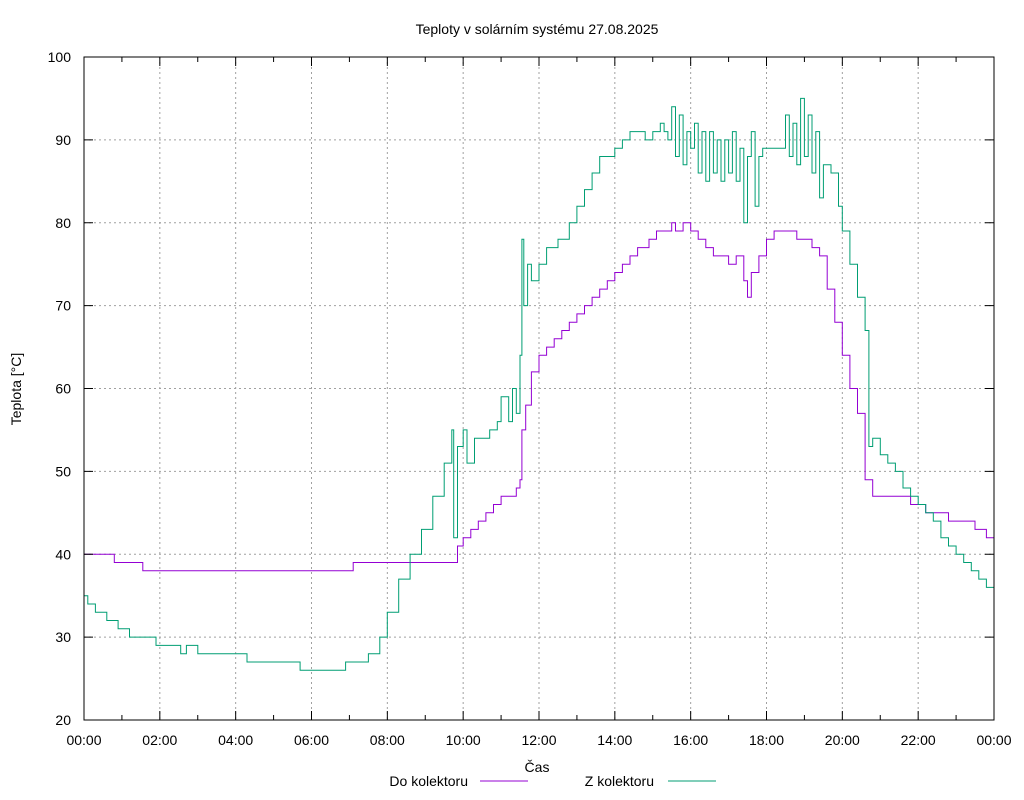 This screenshot has height=800, width=1024. What do you see at coordinates (63, 637) in the screenshot?
I see `y-tick-label: 30` at bounding box center [63, 637].